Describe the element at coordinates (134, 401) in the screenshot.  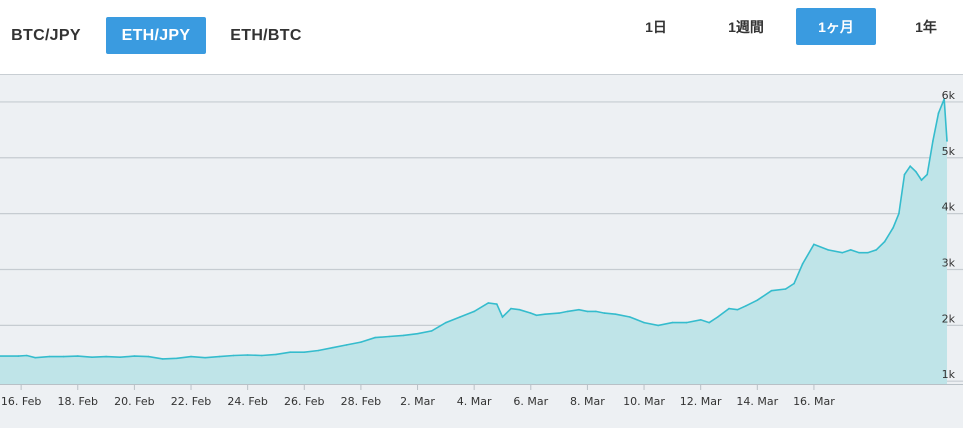
I see `x-tick-label: 20. Feb` at that location.